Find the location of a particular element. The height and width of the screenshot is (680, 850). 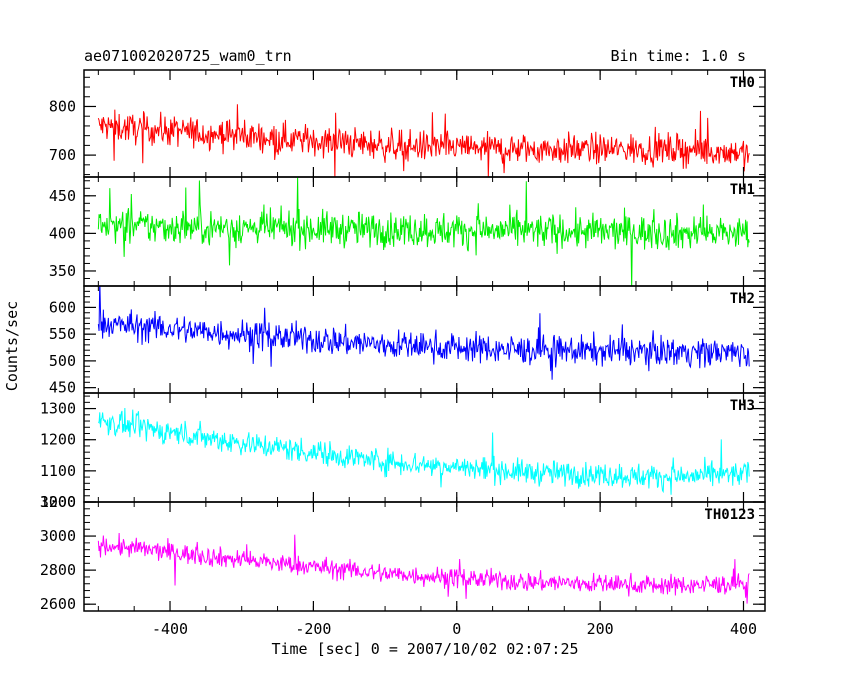

panel-th2: 450 500 550 600 TH2 is located at coordinates (407, 341).